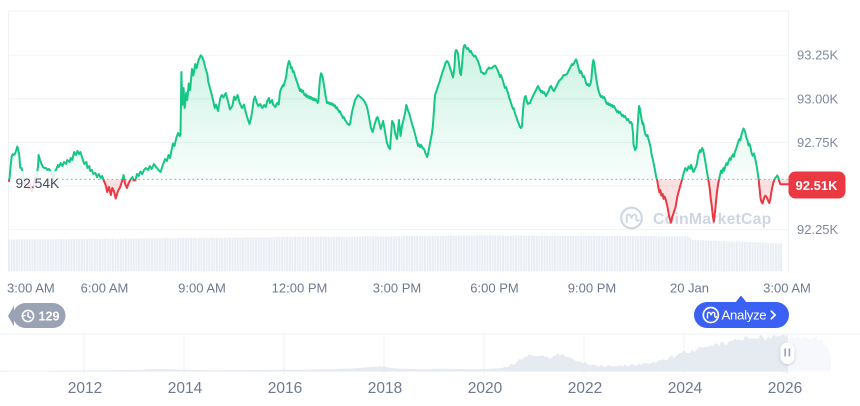 This screenshot has height=406, width=860. I want to click on svg-text: 6:00 PM, so click(494, 288).